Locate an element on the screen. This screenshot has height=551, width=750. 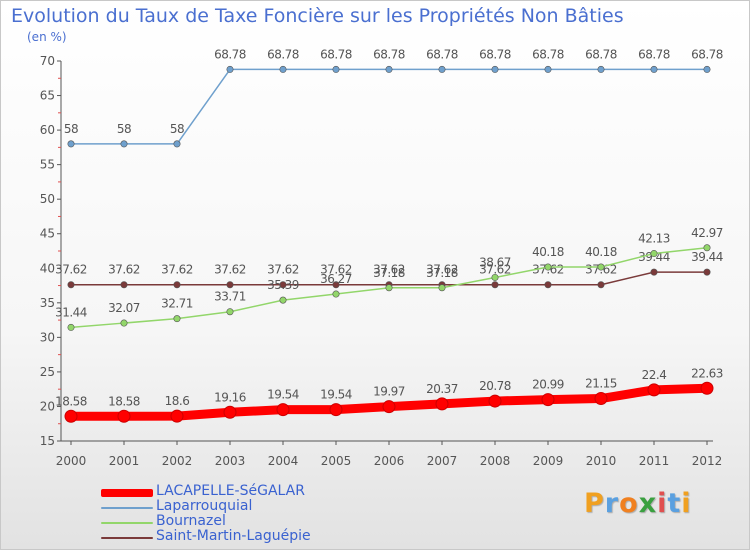
y-tick-label: 60 is located at coordinates (47, 130).